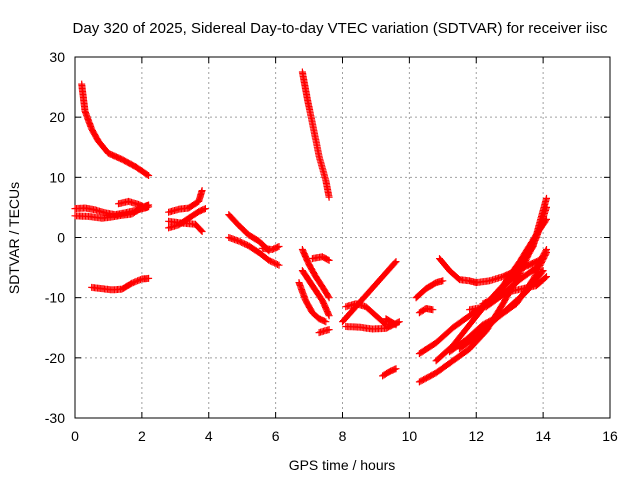  What do you see at coordinates (391, 322) in the screenshot?
I see `data-series-arc21` at bounding box center [391, 322].